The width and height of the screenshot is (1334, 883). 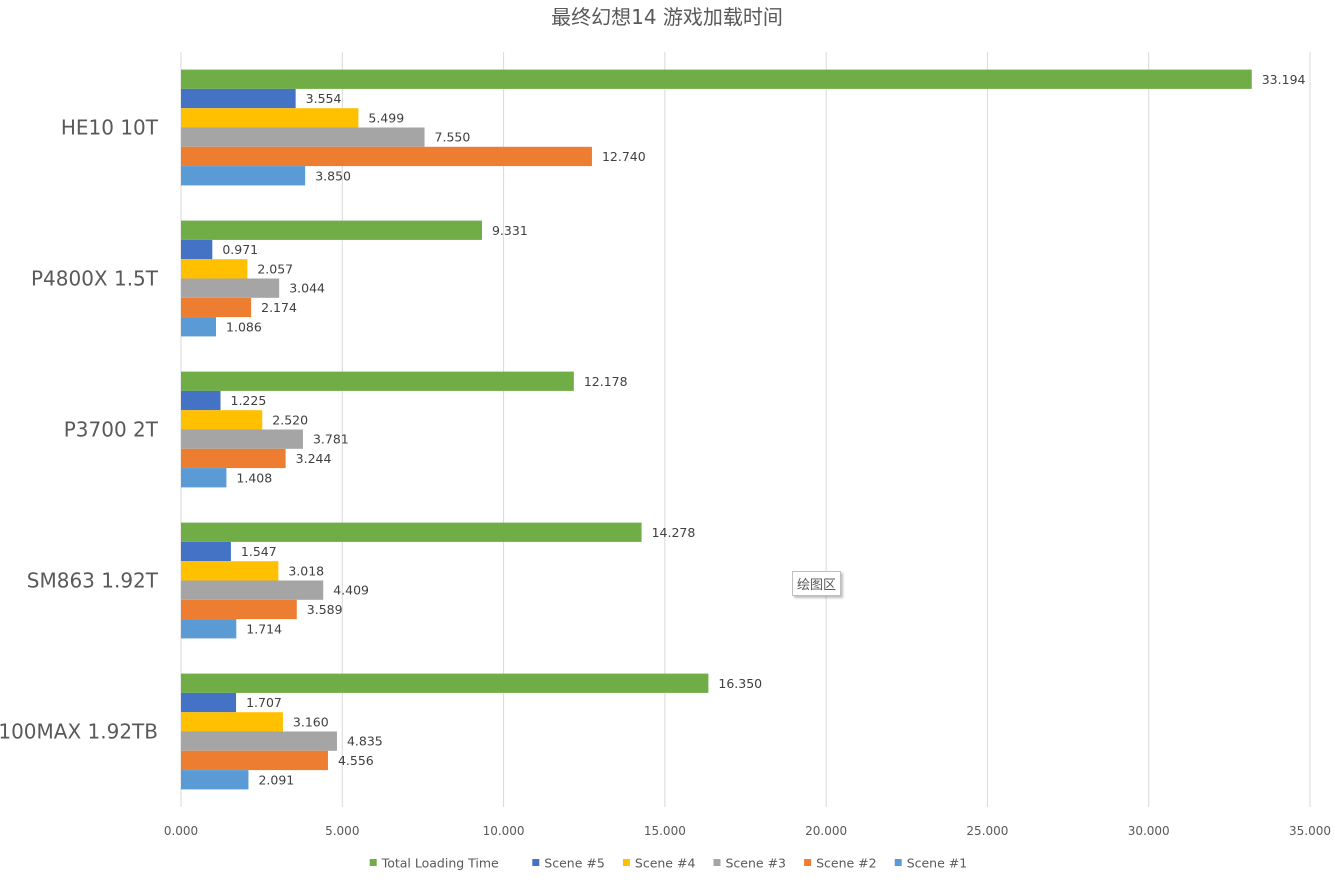 I want to click on x-tick-label: 20.000, so click(x=826, y=831).